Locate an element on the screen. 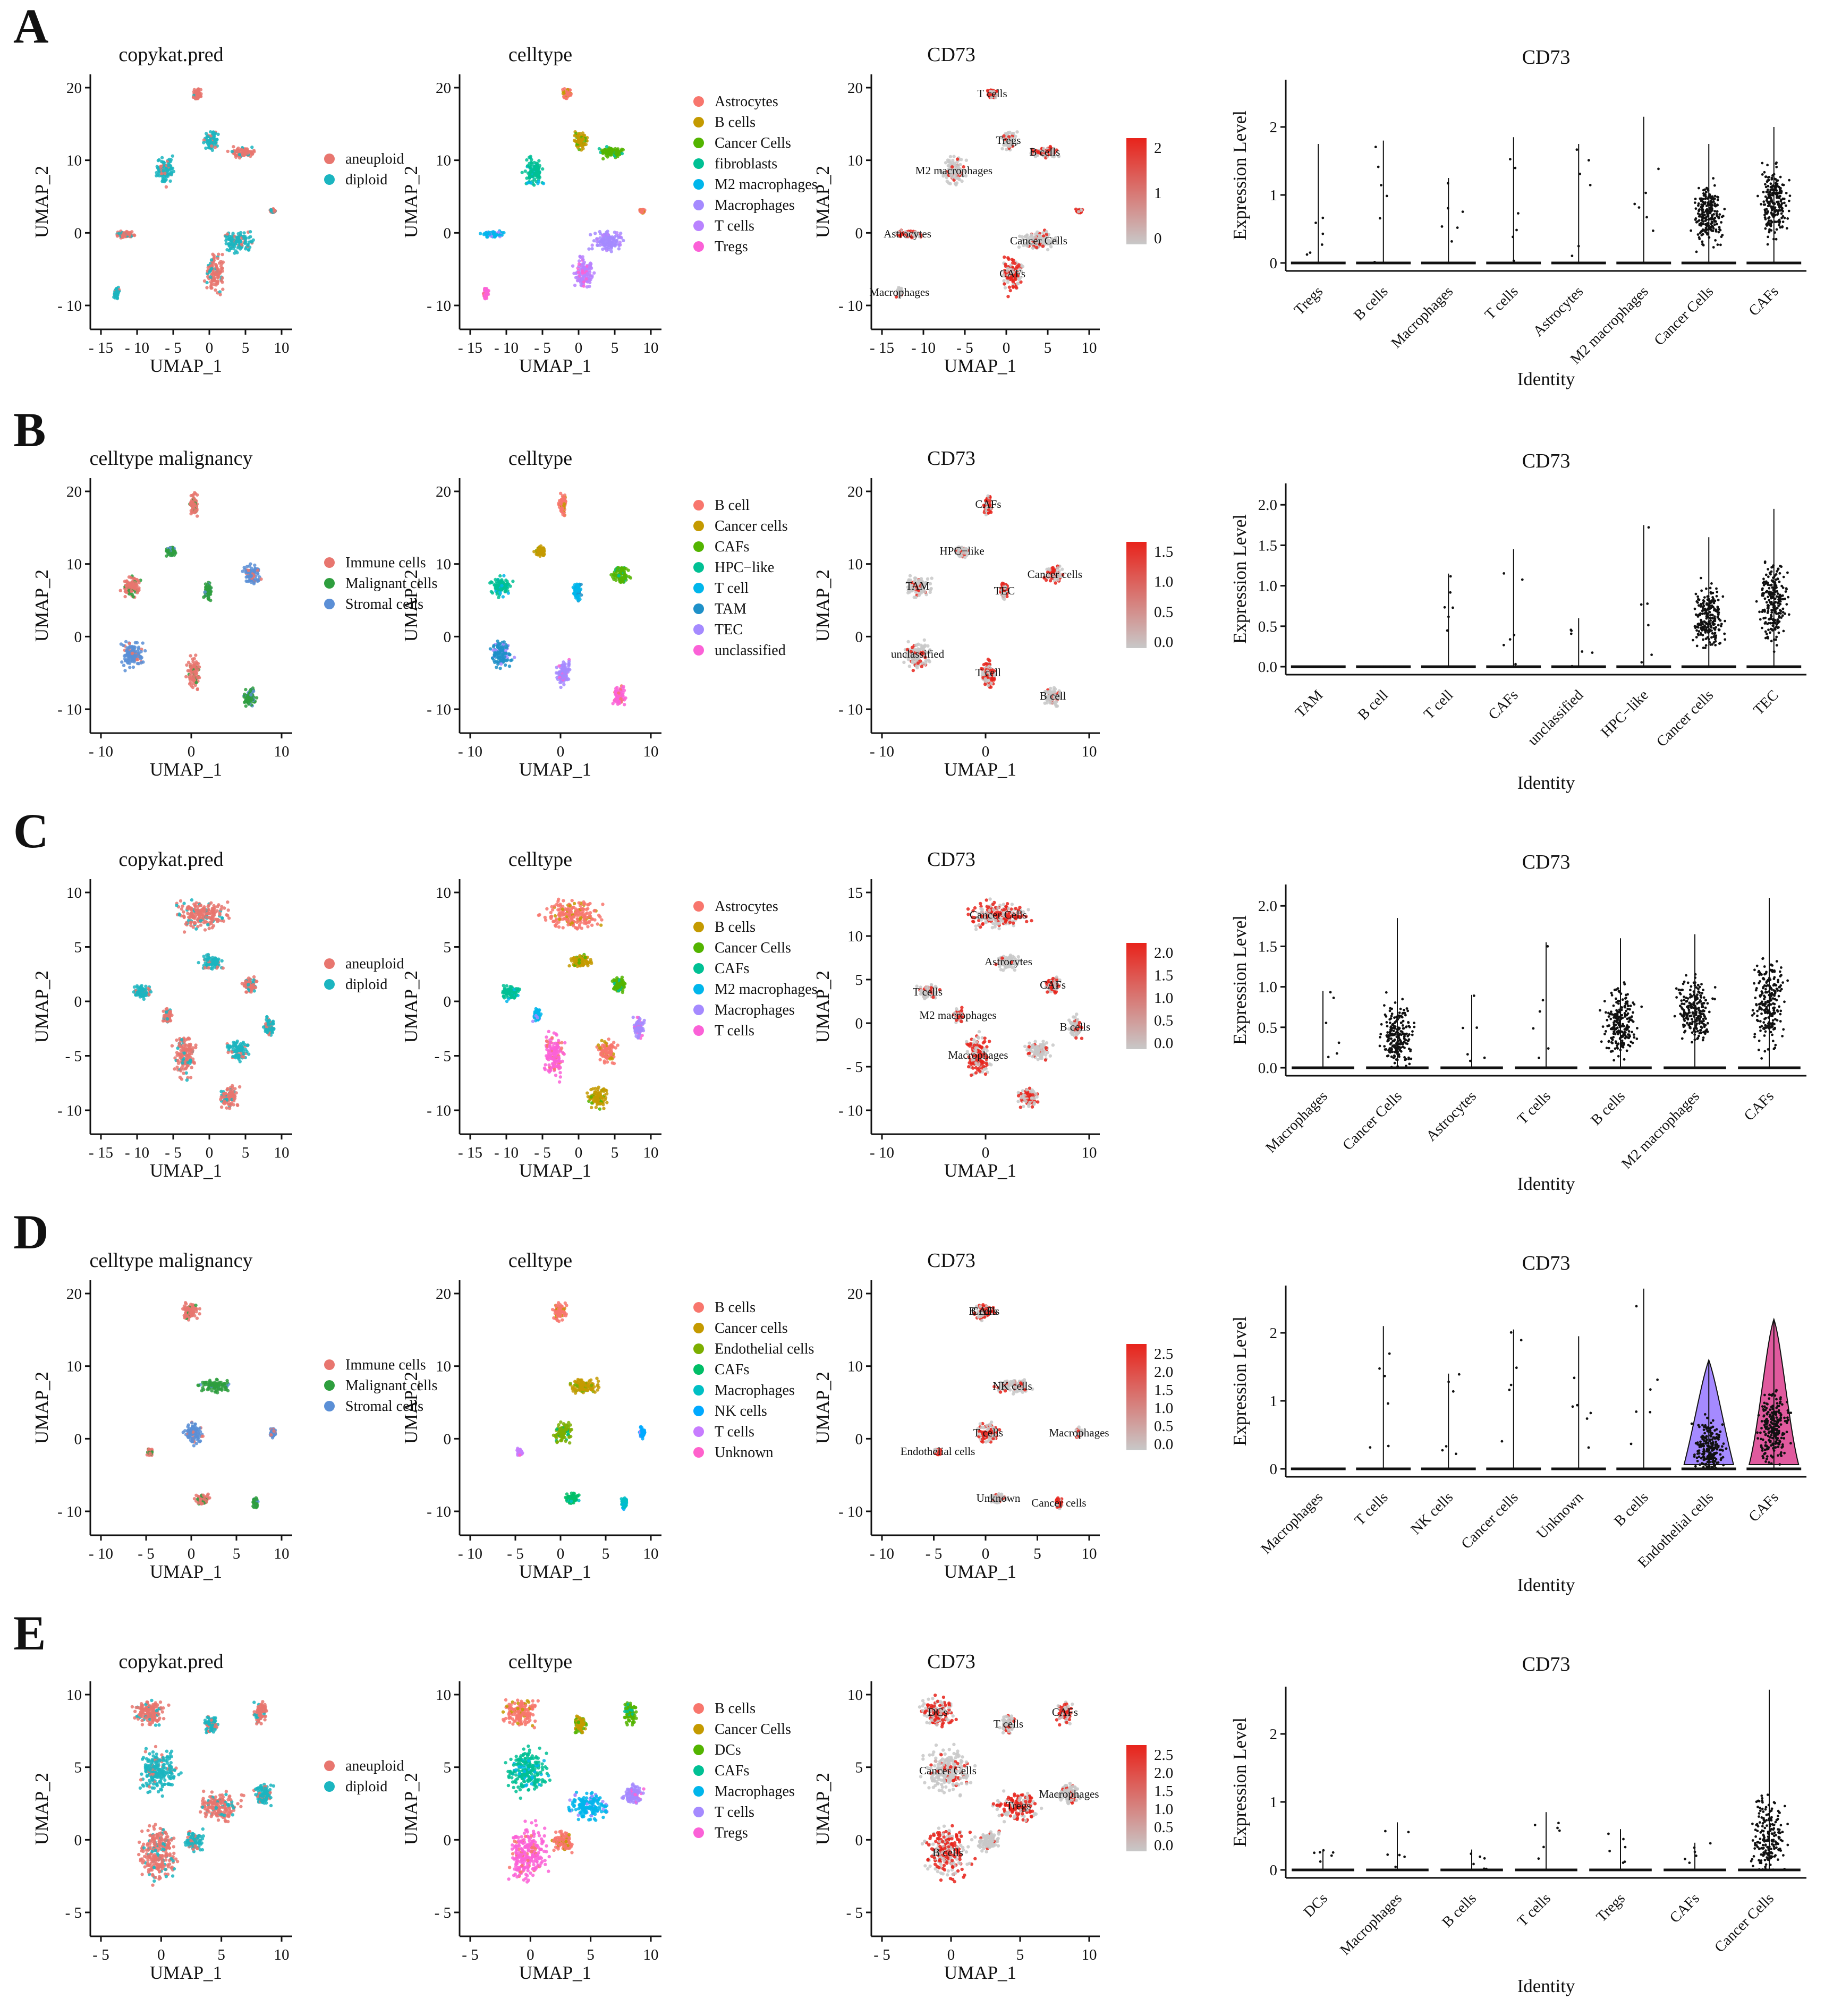 The width and height of the screenshot is (1833, 2016). plot-title: celltype is located at coordinates (540, 55).